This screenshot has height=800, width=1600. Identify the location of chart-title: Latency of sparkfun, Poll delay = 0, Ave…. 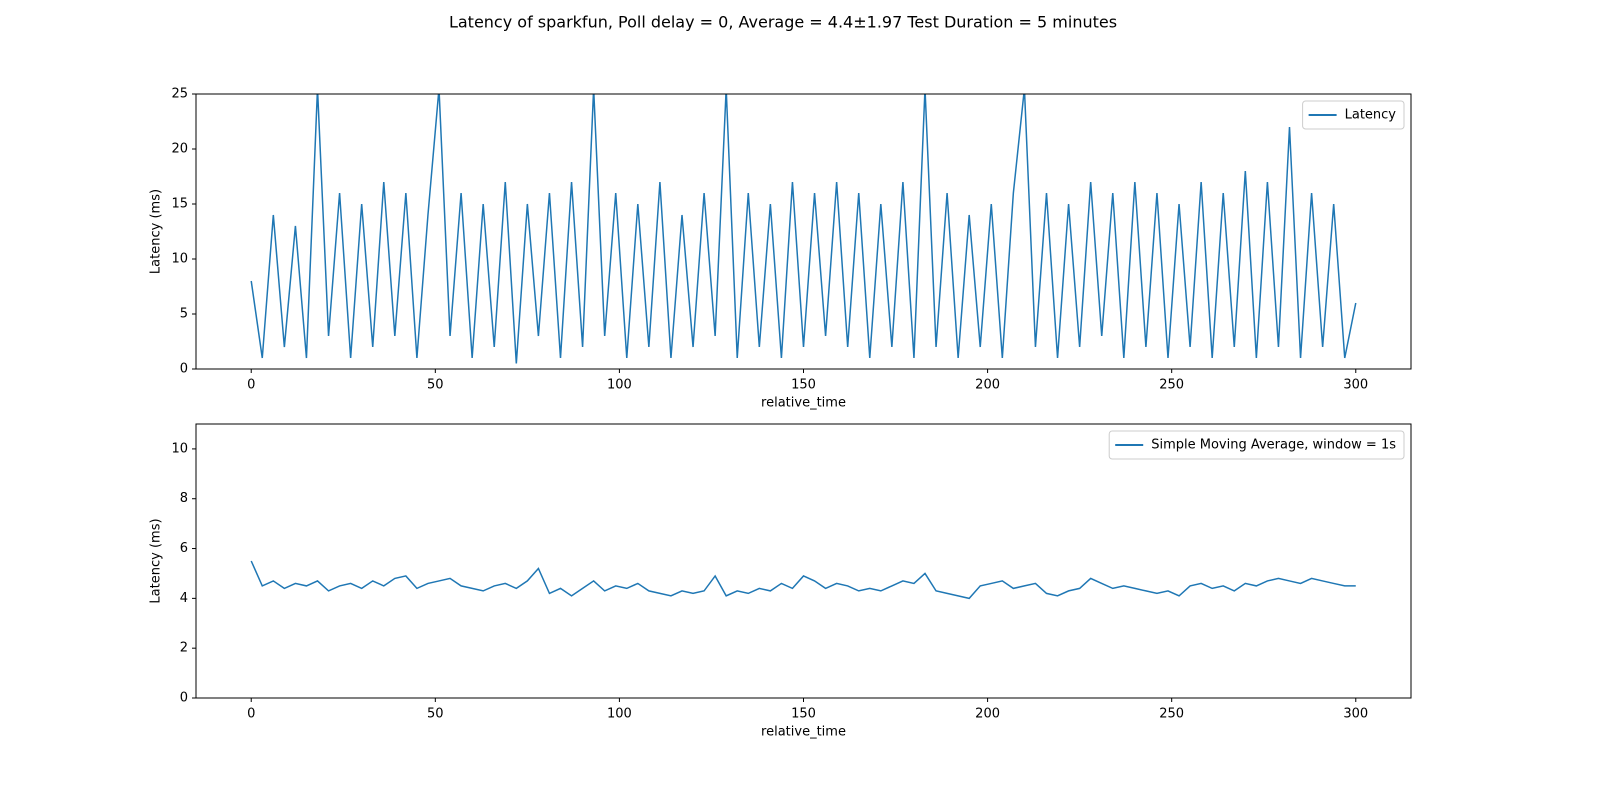
(783, 22).